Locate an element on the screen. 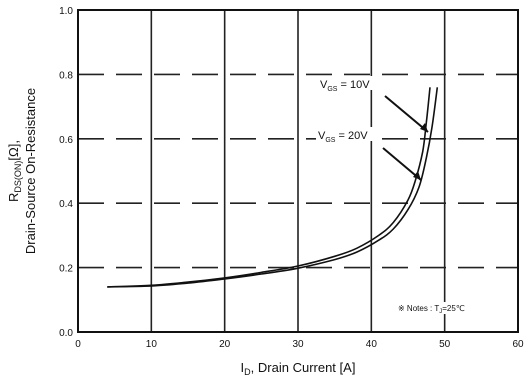  y-tick-label: 0.6 is located at coordinates (66, 140).